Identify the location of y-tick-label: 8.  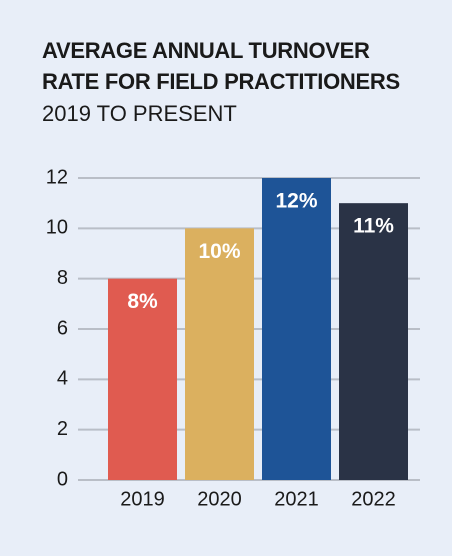
(62, 278).